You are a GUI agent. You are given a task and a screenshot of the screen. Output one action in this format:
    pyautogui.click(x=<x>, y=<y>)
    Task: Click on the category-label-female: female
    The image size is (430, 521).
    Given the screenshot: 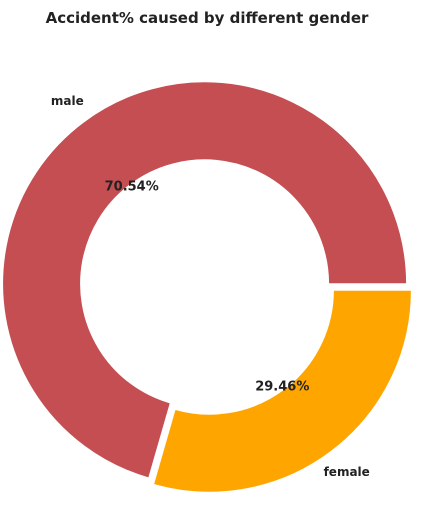 What is the action you would take?
    pyautogui.click(x=347, y=472)
    